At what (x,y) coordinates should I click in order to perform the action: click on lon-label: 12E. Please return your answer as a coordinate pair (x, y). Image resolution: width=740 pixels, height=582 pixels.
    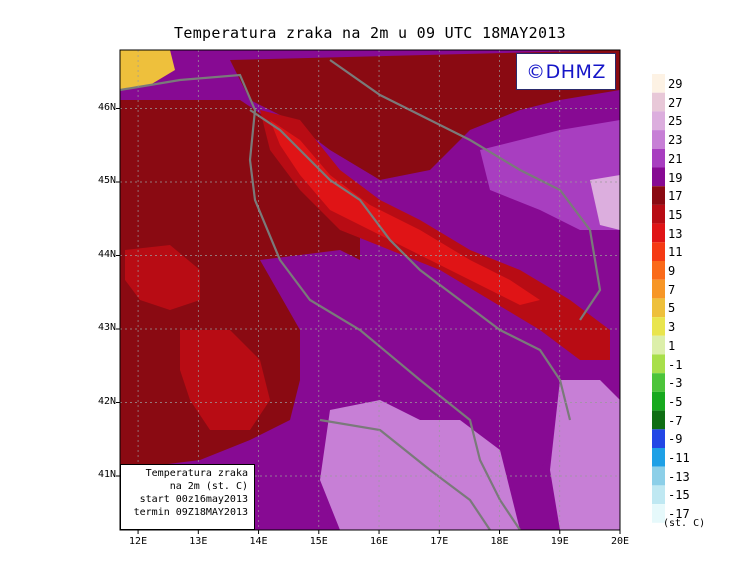
    Looking at the image, I should click on (138, 541).